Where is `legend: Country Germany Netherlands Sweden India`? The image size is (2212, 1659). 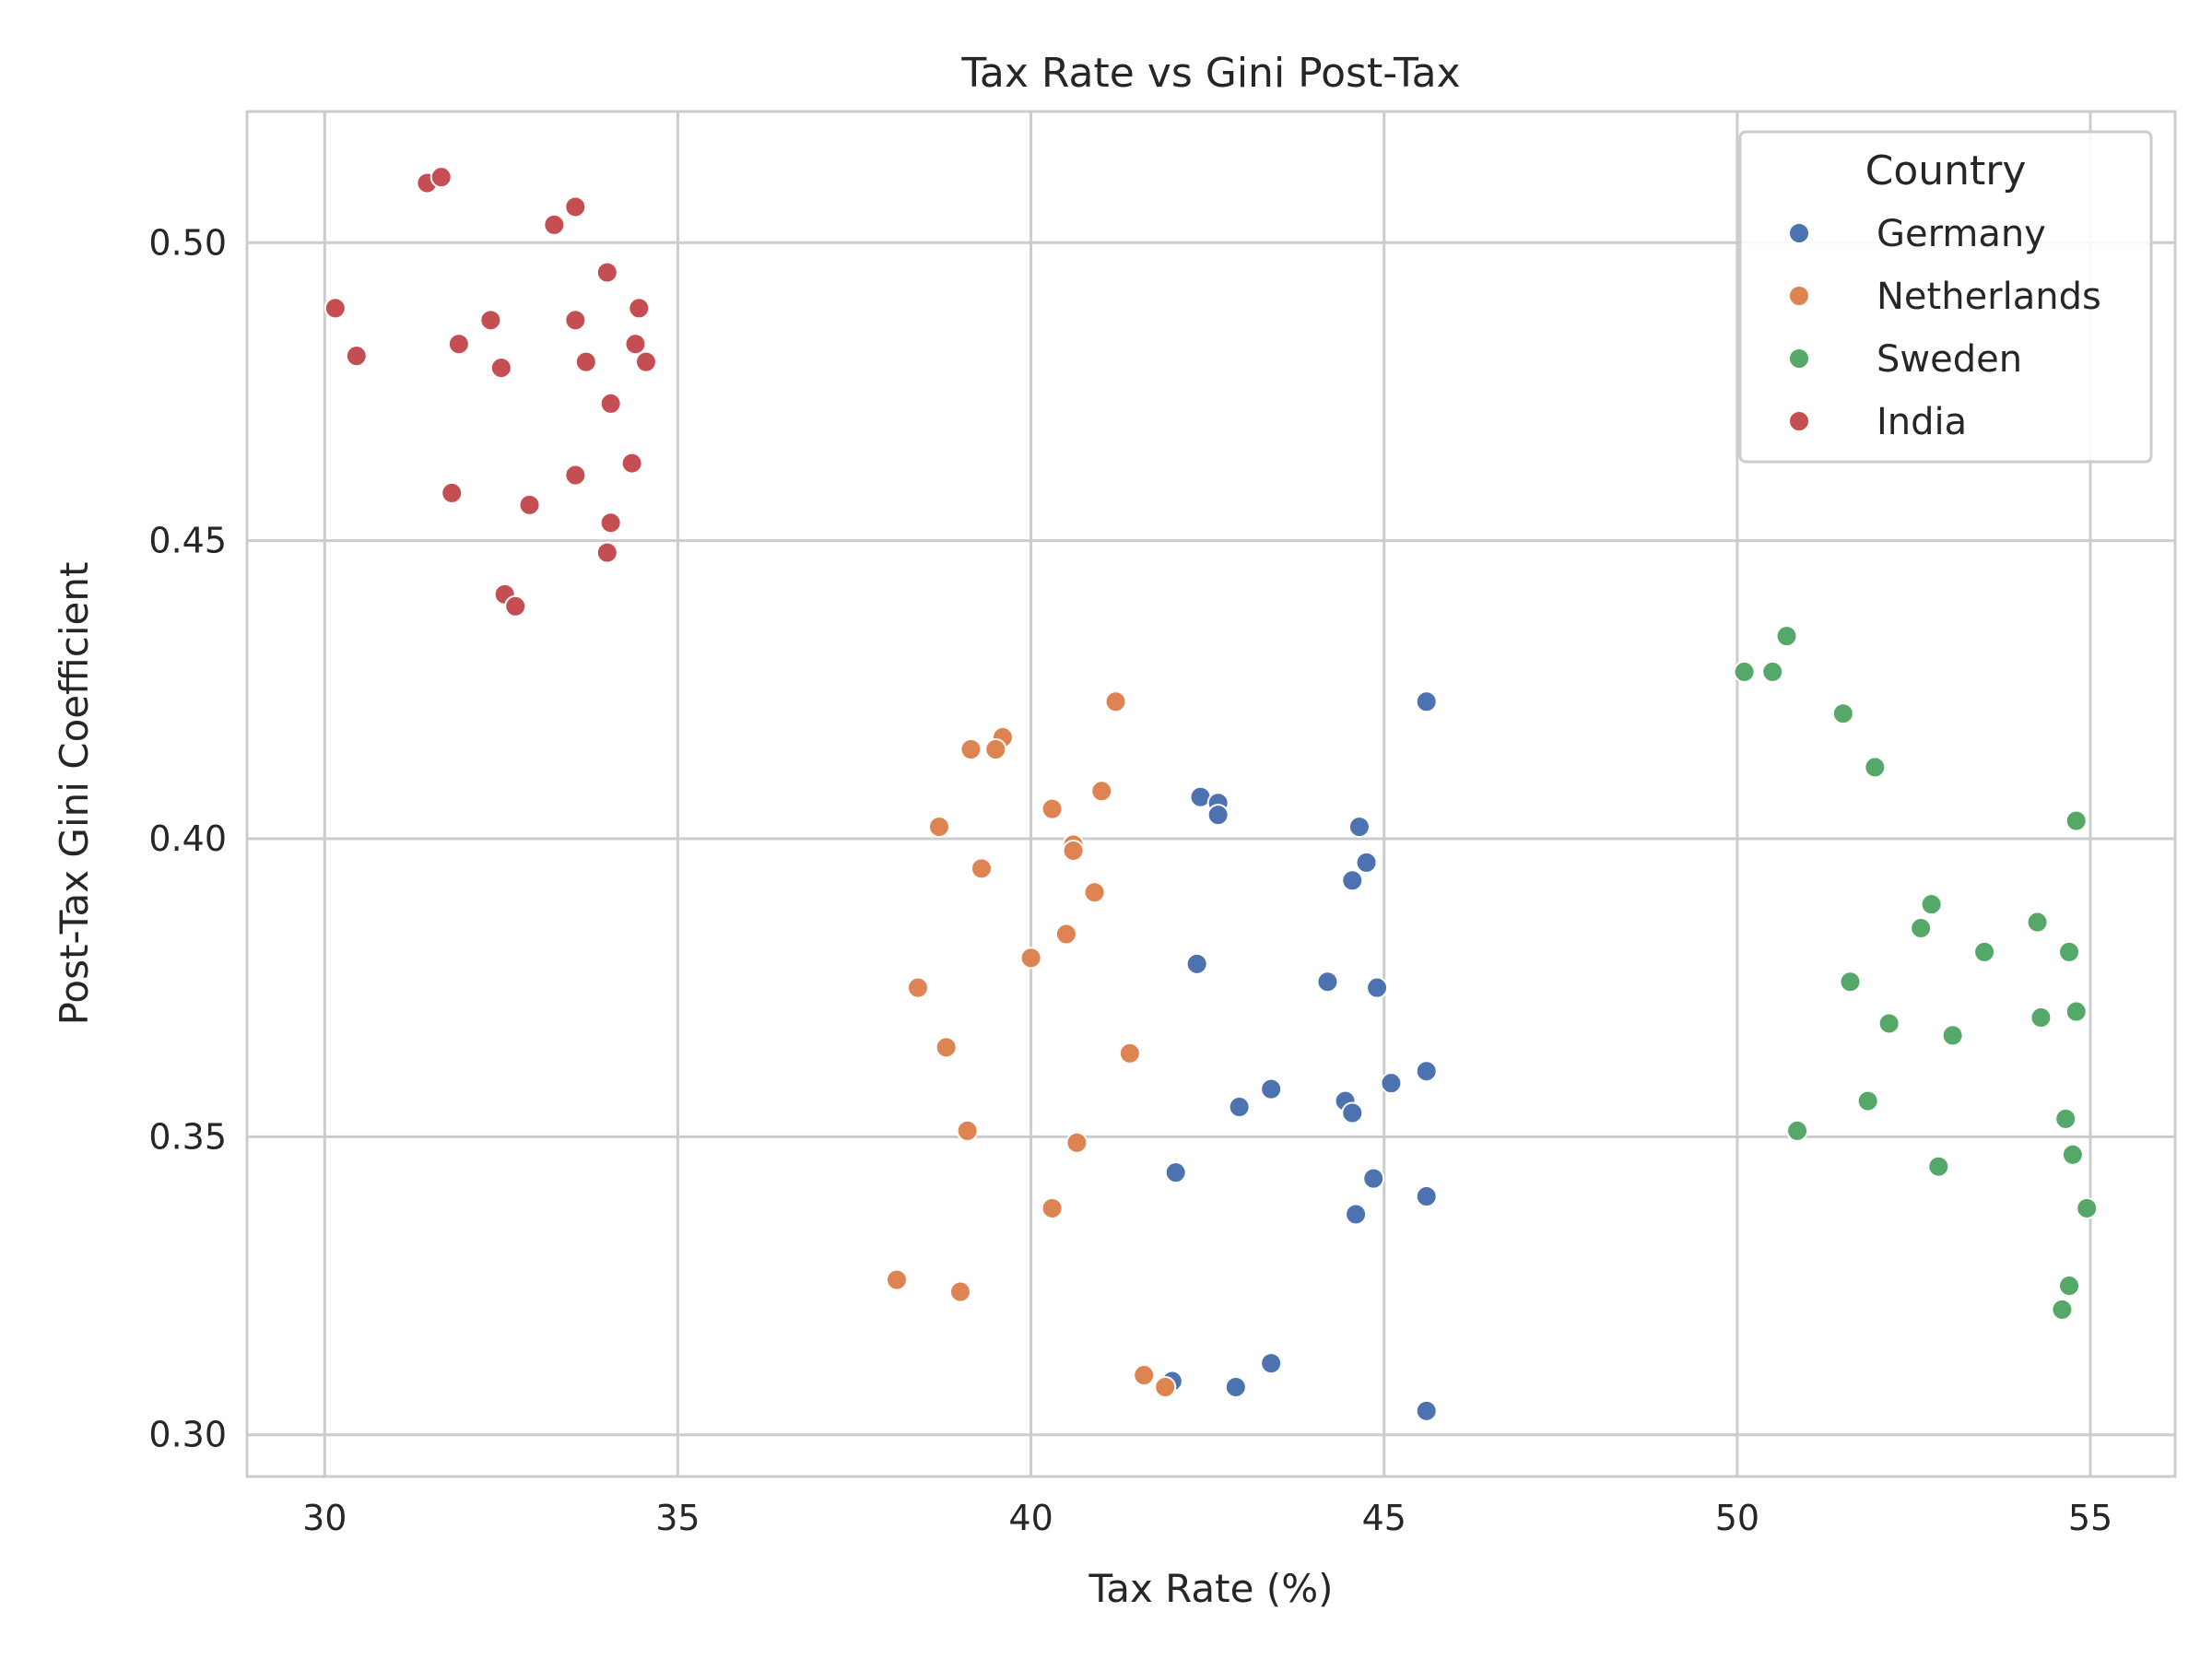
legend: Country Germany Netherlands Sweden India is located at coordinates (1945, 297).